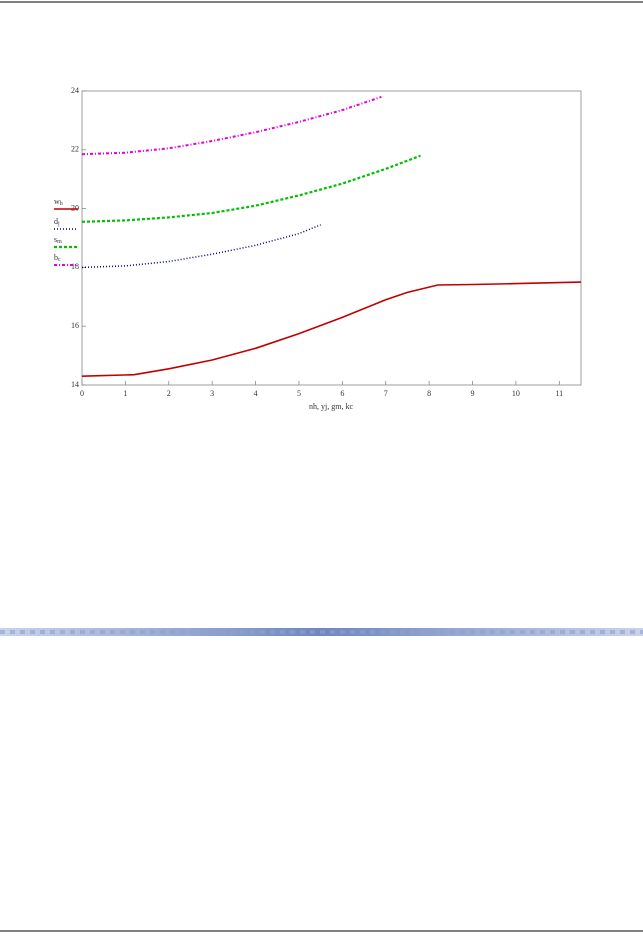 This screenshot has height=941, width=643. I want to click on x-tick-label: 7, so click(386, 393).